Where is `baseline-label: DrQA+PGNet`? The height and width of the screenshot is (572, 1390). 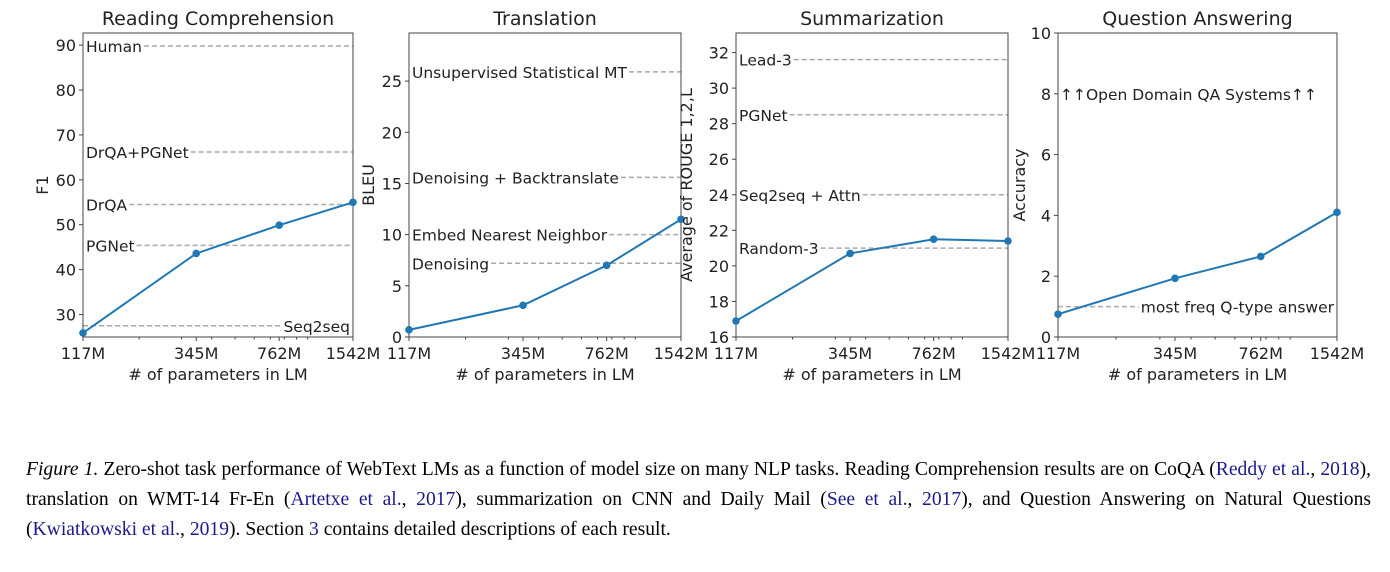 baseline-label: DrQA+PGNet is located at coordinates (137, 153).